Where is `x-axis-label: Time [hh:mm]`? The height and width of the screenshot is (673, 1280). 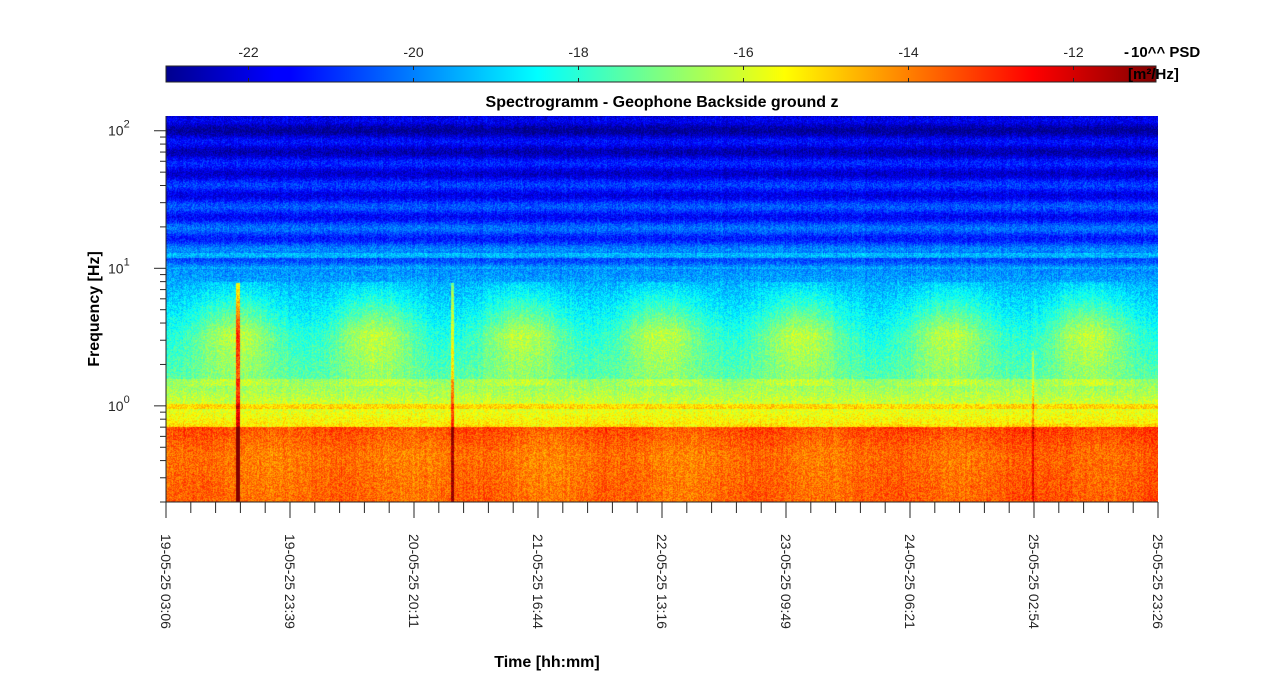 x-axis-label: Time [hh:mm] is located at coordinates (546, 662).